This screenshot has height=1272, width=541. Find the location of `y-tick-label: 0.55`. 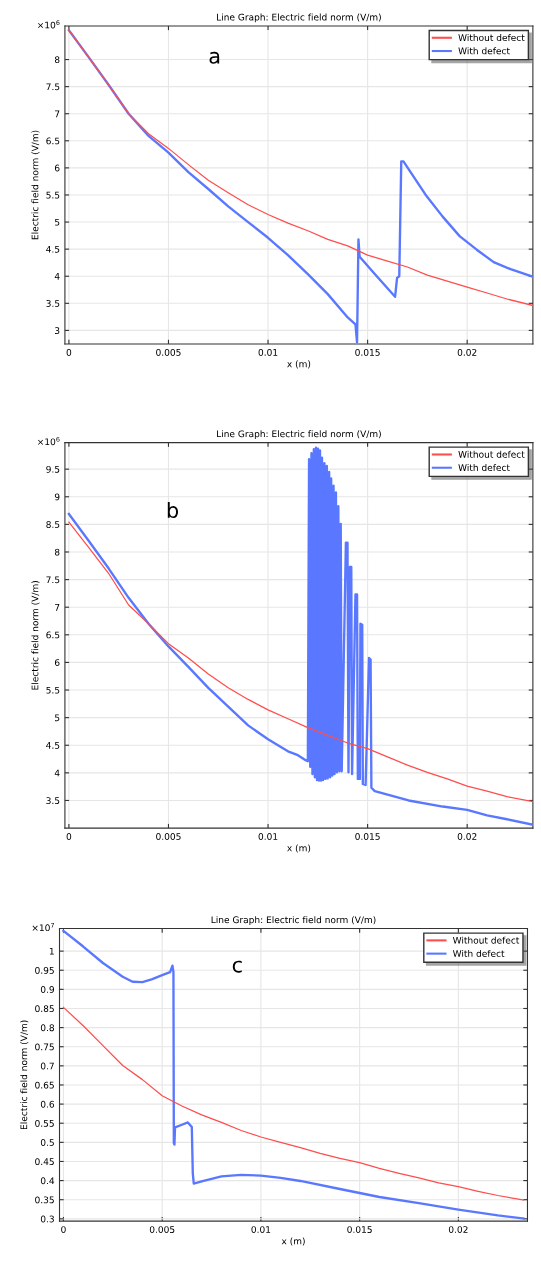

y-tick-label: 0.55 is located at coordinates (44, 1123).